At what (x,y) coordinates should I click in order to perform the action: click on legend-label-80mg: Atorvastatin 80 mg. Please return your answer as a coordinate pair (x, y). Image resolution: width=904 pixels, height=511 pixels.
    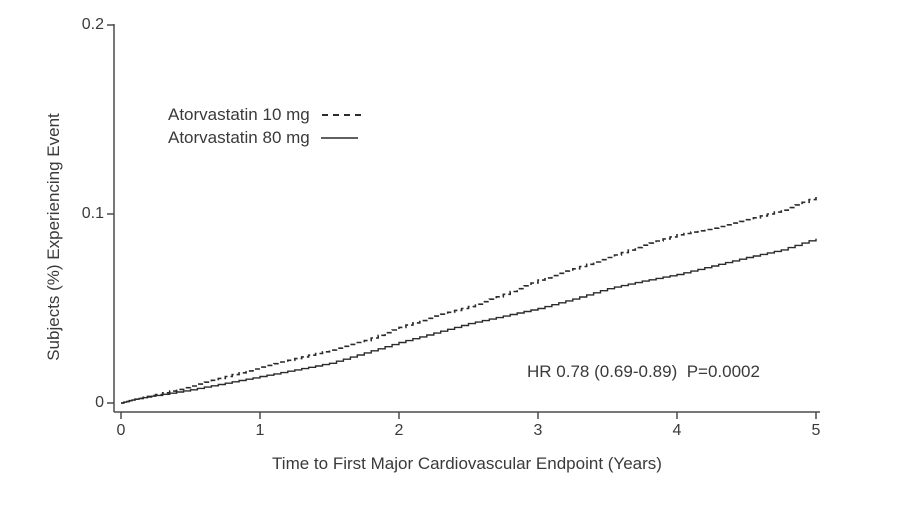
    Looking at the image, I should click on (239, 137).